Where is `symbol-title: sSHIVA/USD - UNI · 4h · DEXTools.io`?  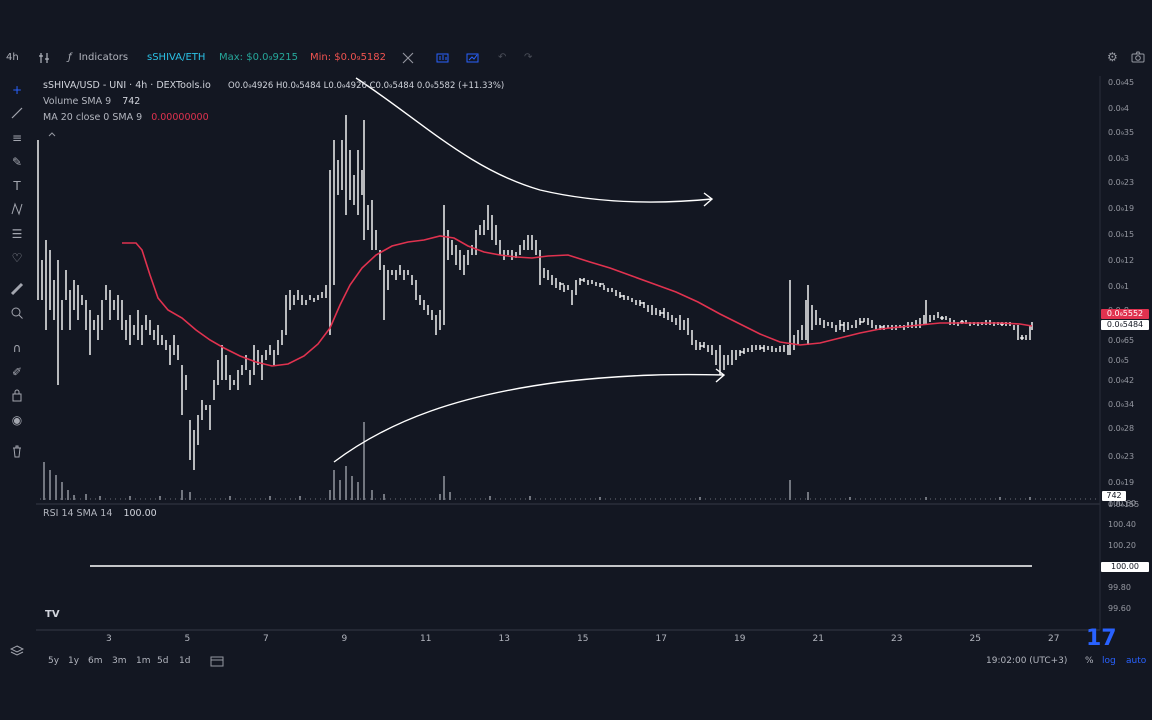
symbol-title: sSHIVA/USD - UNI · 4h · DEXTools.io is located at coordinates (127, 85).